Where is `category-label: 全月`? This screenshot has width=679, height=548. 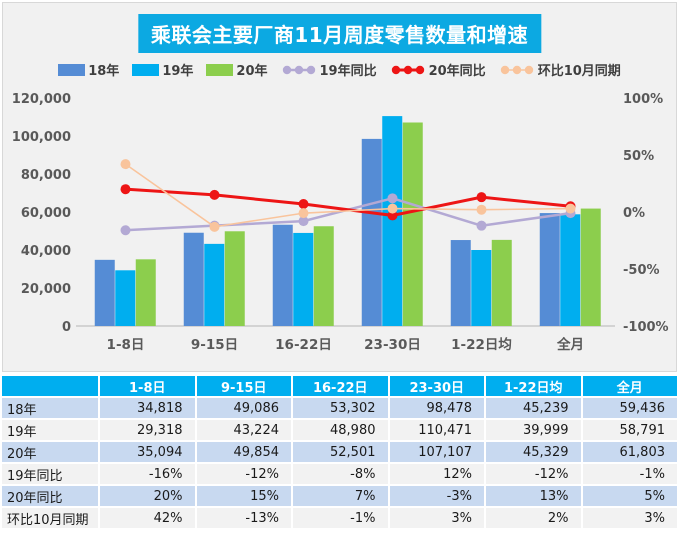
category-label: 全月 is located at coordinates (570, 344).